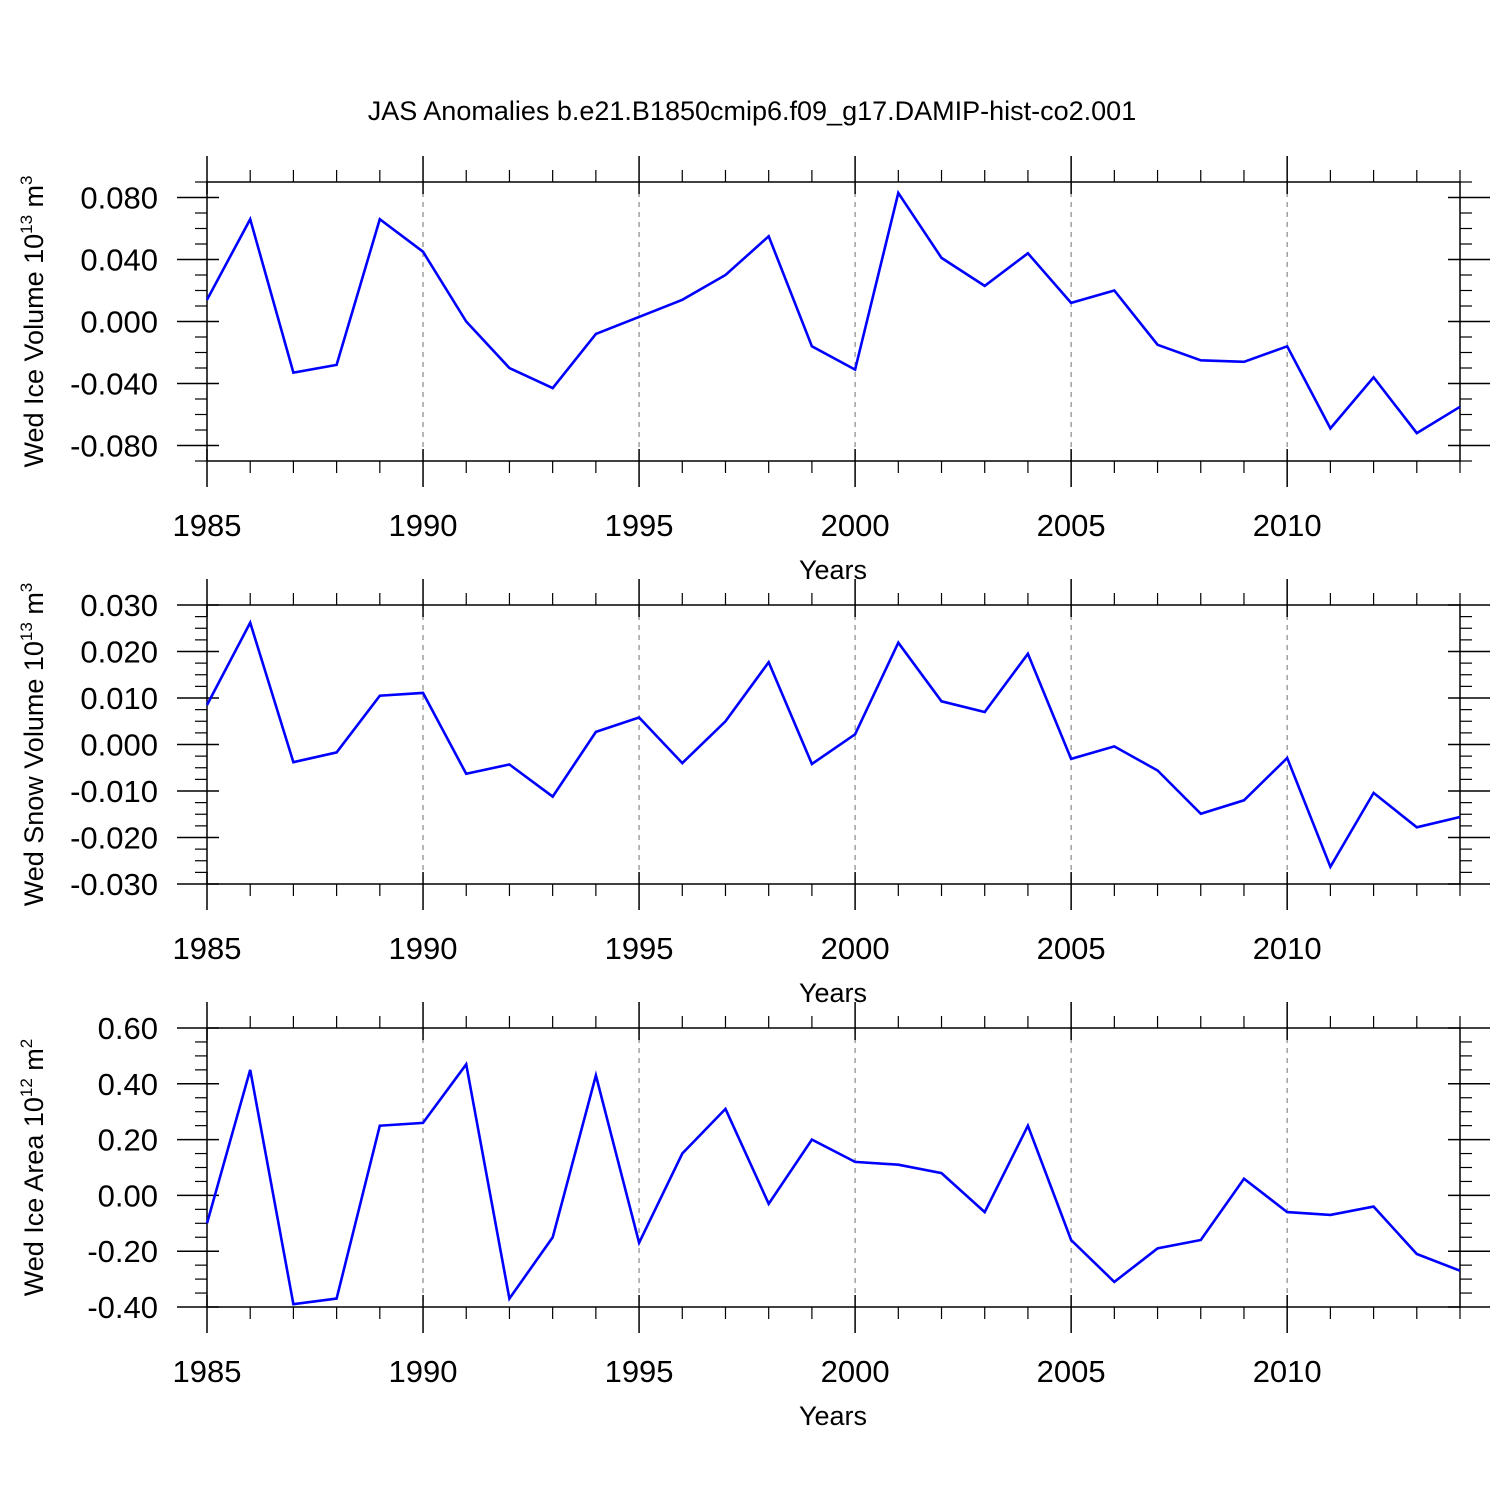 The image size is (1500, 1500). I want to click on y-axis-title-main: Wed Ice Volume 10, so click(34, 351).